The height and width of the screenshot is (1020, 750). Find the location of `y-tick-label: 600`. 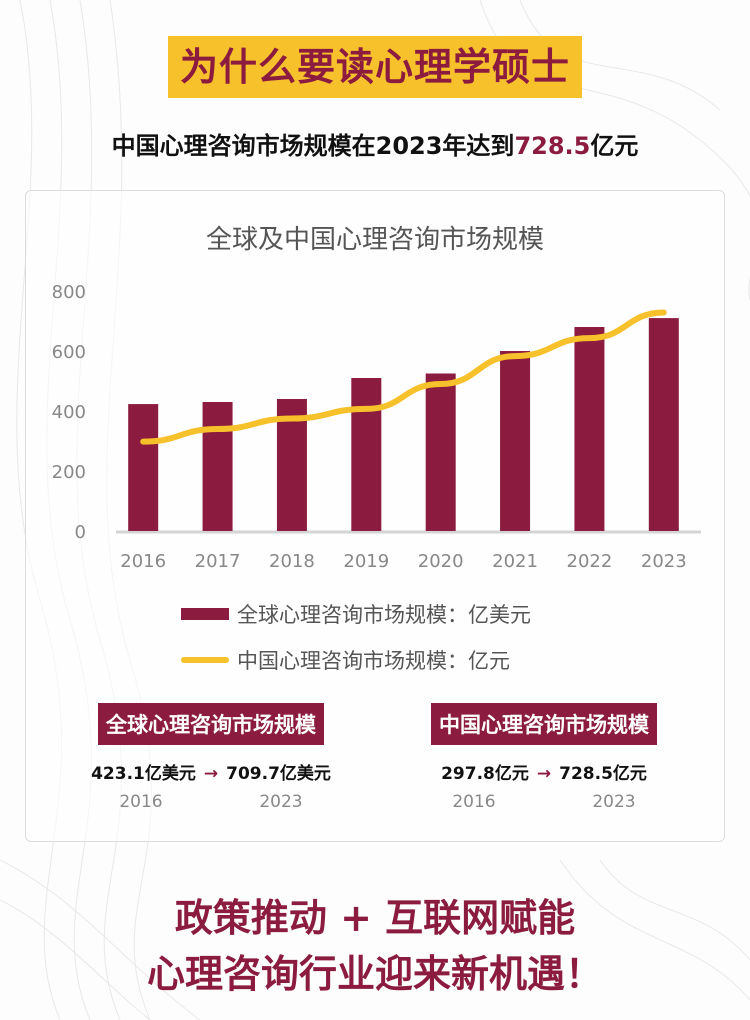

y-tick-label: 600 is located at coordinates (69, 352).